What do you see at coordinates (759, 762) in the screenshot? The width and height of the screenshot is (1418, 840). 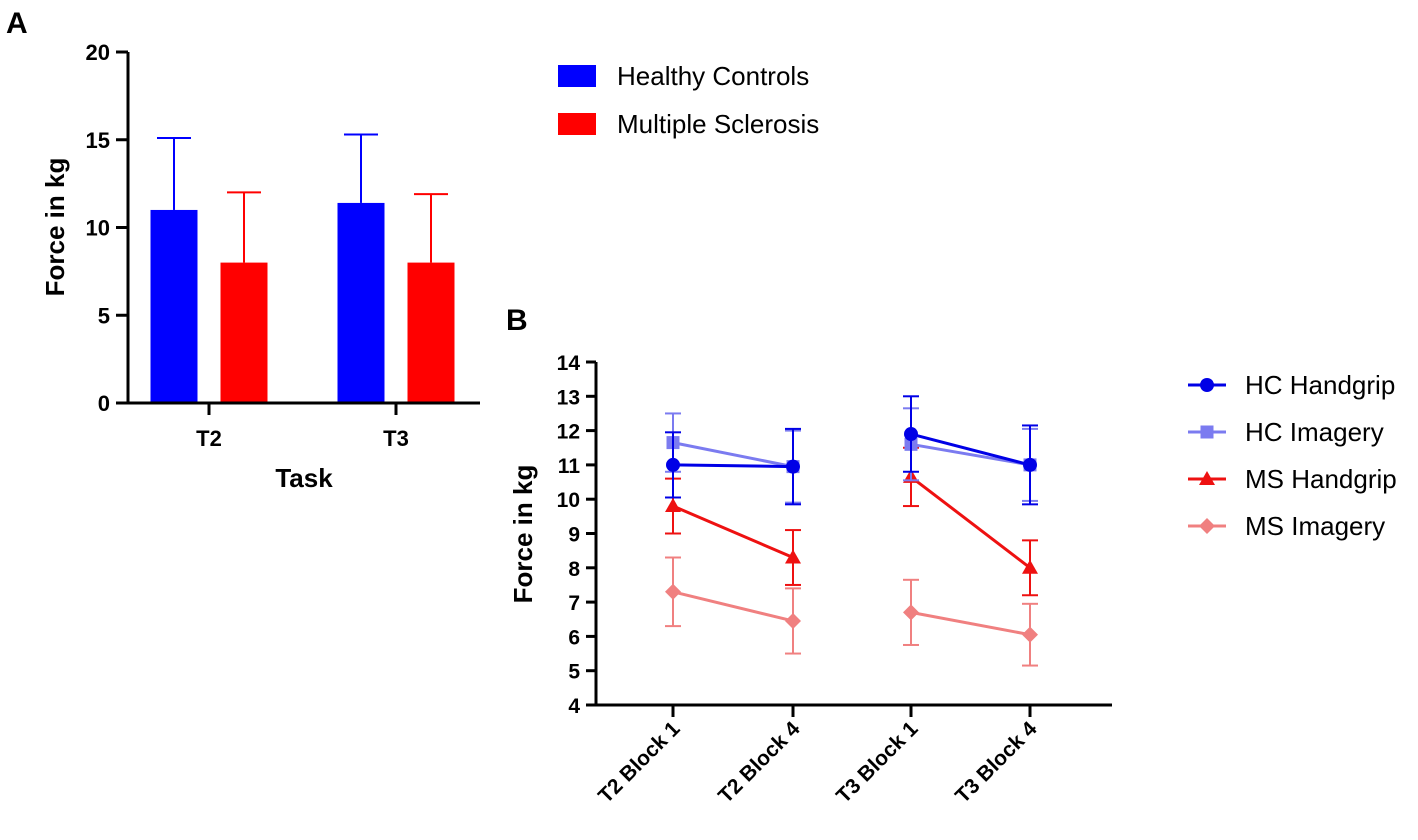 I see `chart-b-x-tick-label-t2-block-4: T2 Block 4` at bounding box center [759, 762].